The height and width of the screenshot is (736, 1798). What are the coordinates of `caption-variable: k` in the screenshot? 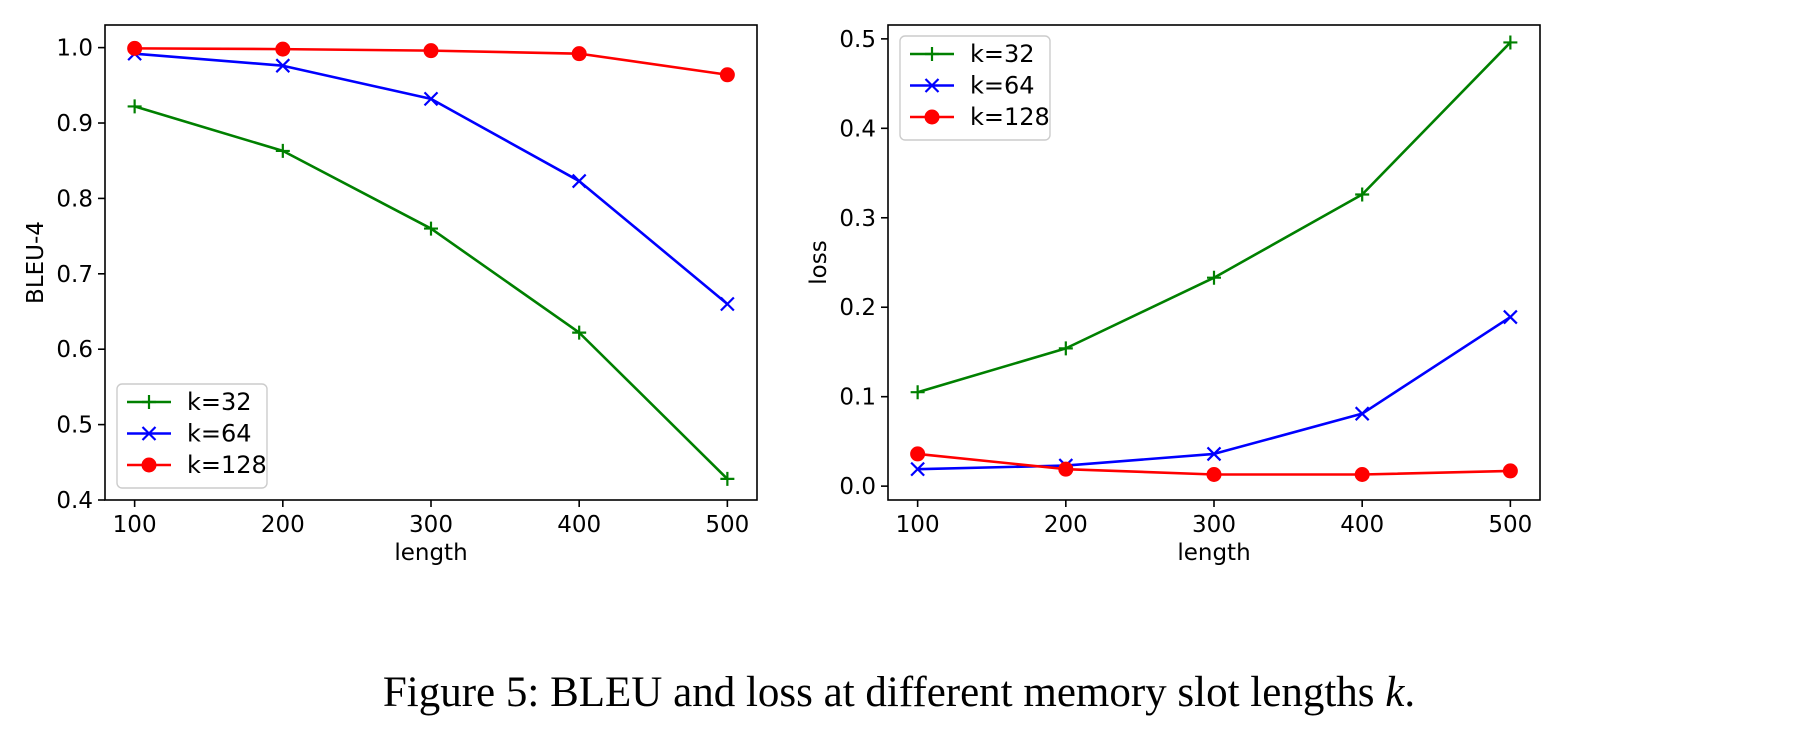 It's located at (1395, 692).